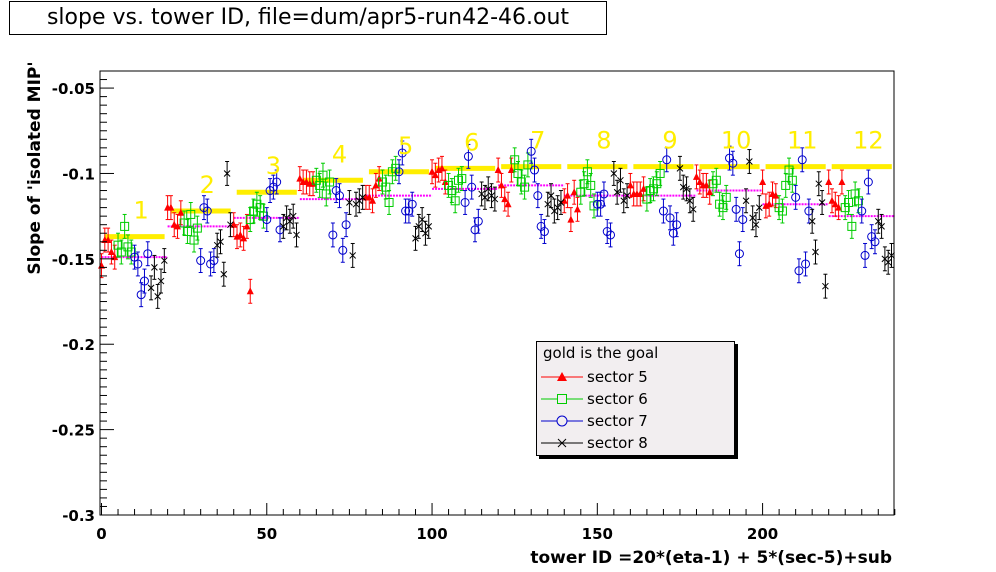 This screenshot has height=572, width=996. I want to click on eta-label: 10, so click(736, 141).